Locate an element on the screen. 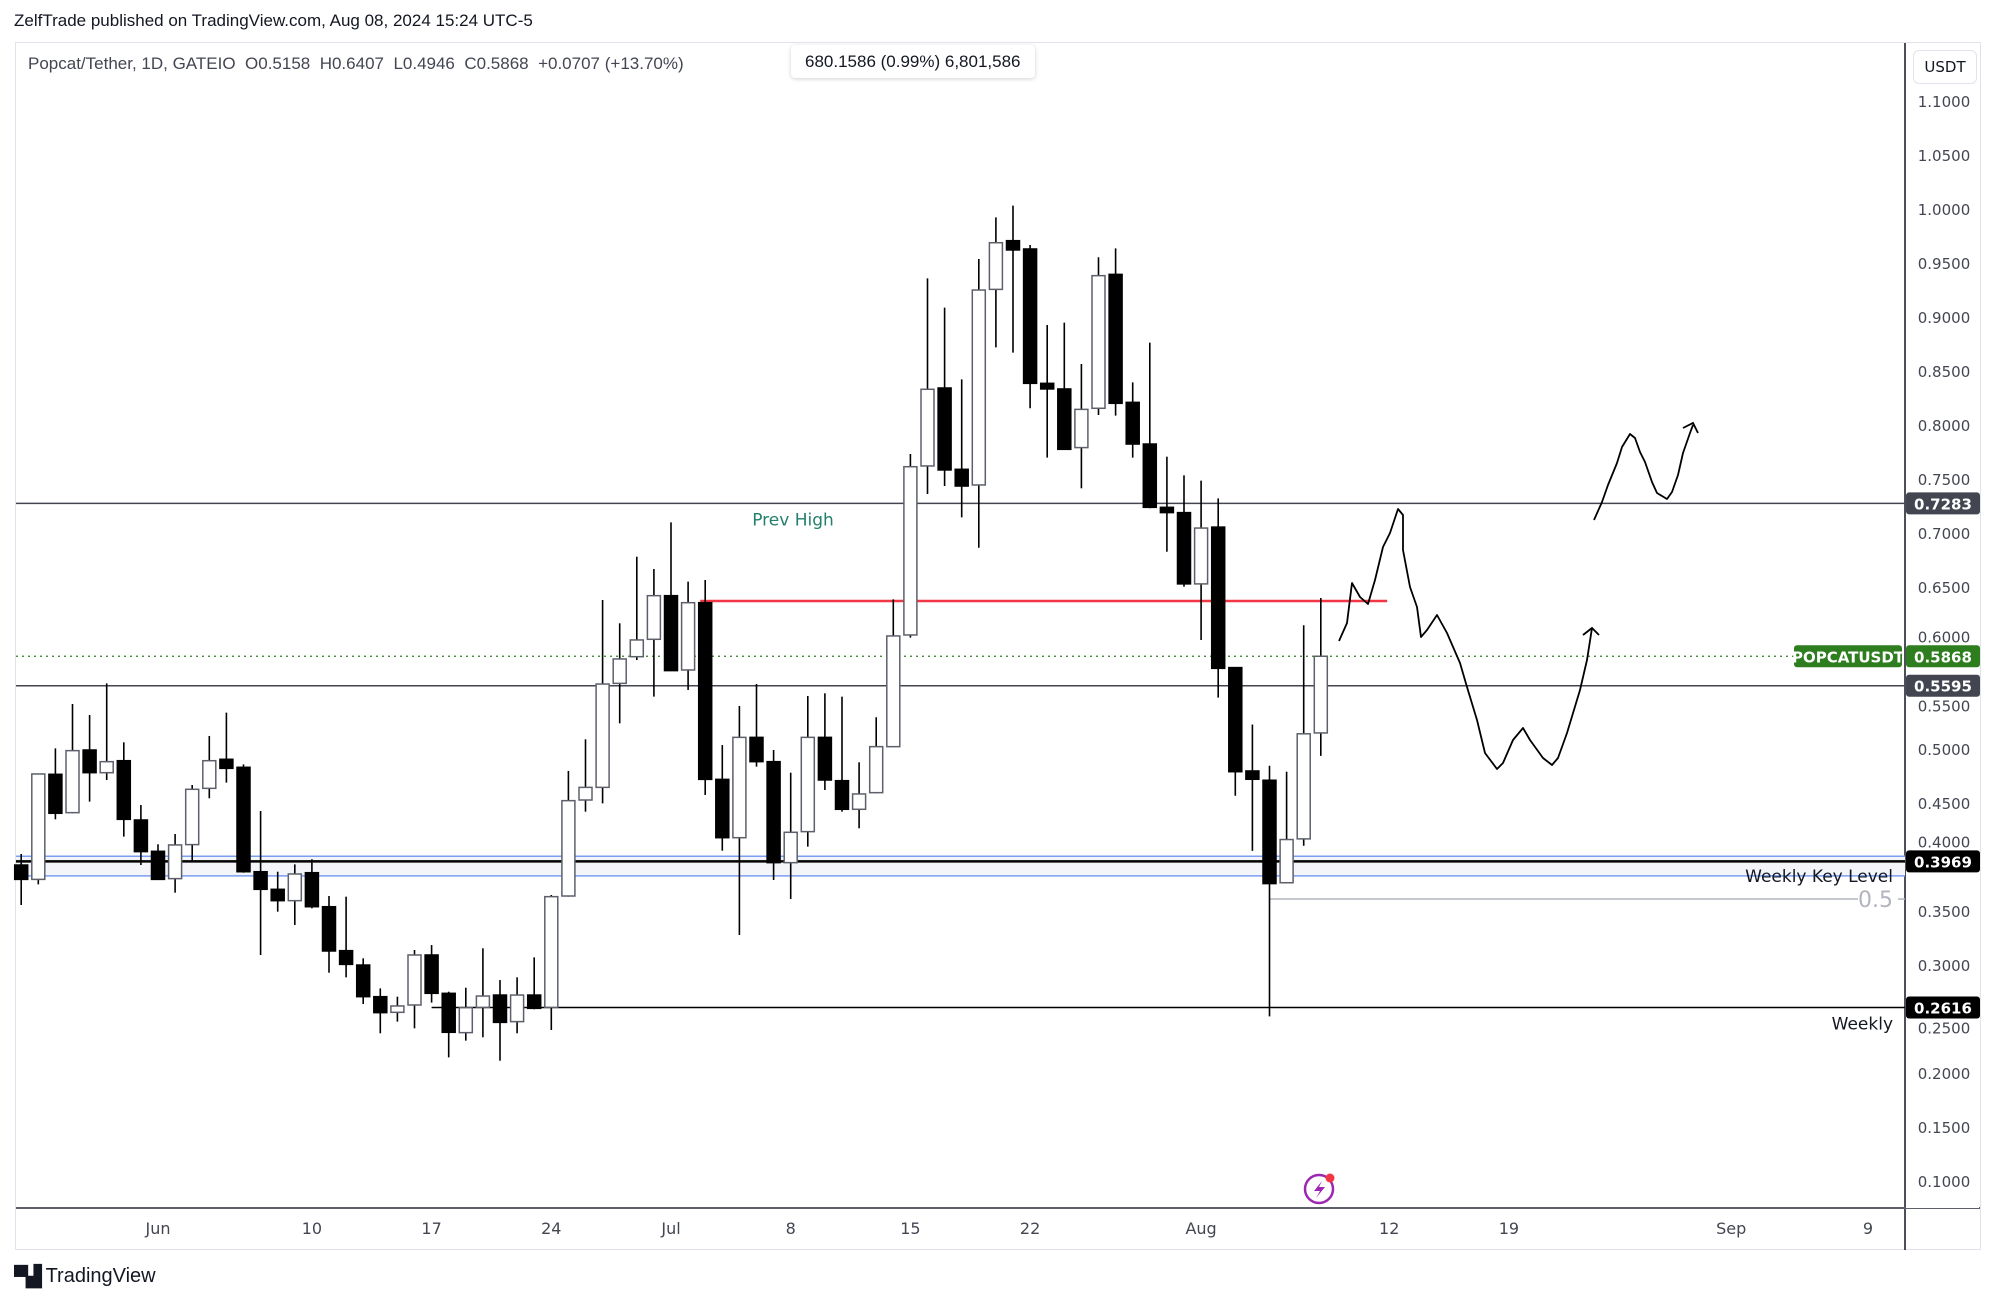  x-tick-label: 15 is located at coordinates (910, 1228).